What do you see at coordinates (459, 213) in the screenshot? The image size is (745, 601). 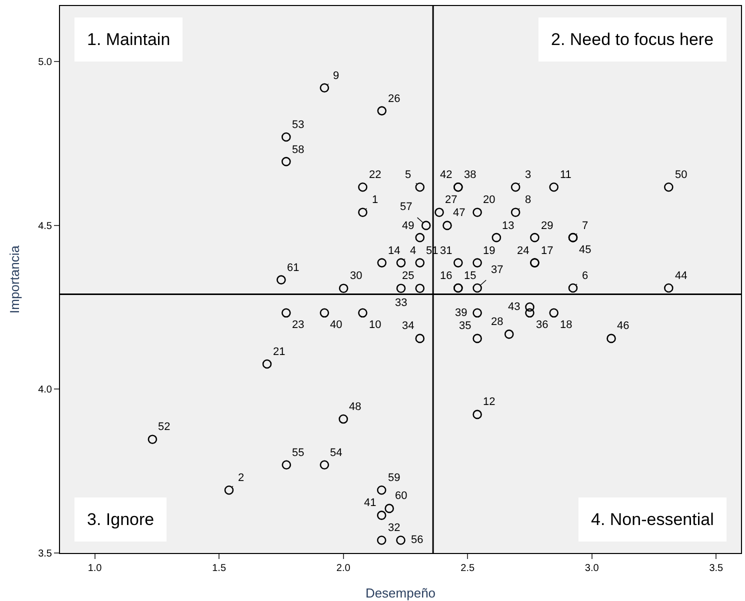 I see `annotation: 47` at bounding box center [459, 213].